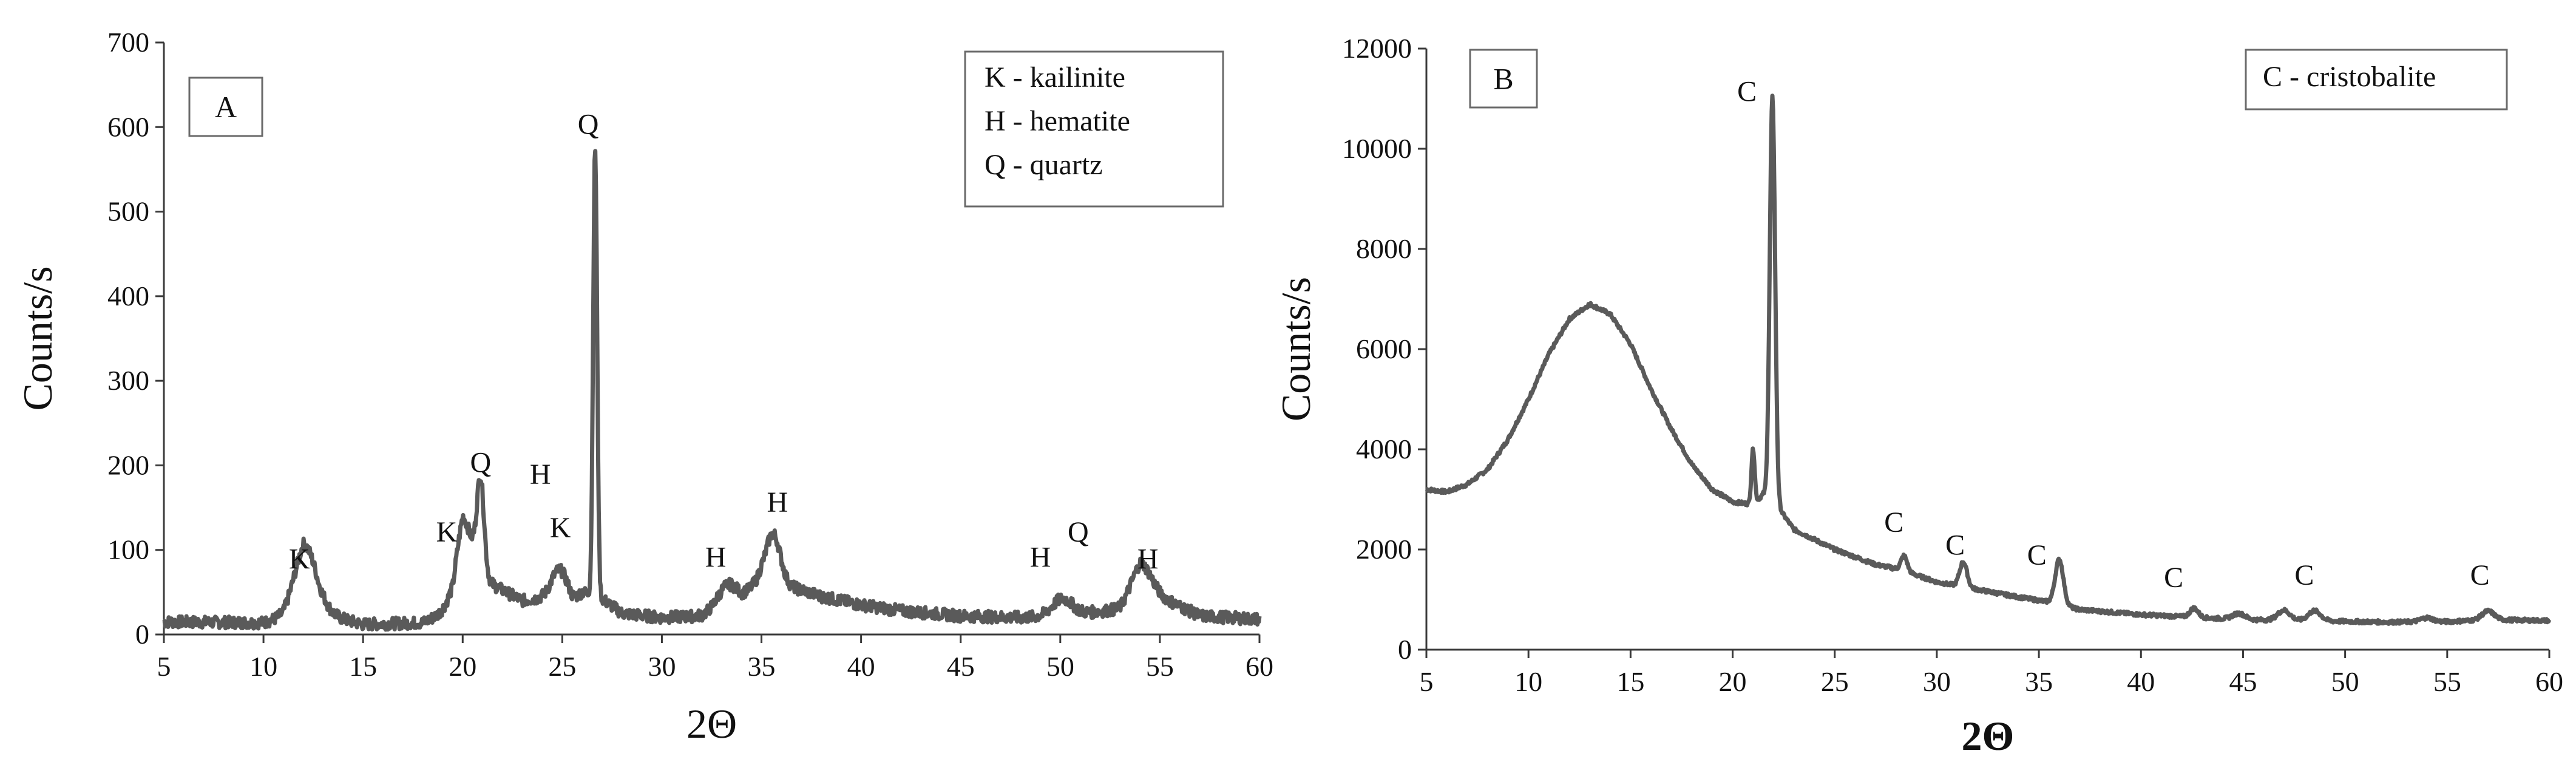  I want to click on legend: C - cristobalite, so click(2377, 80).